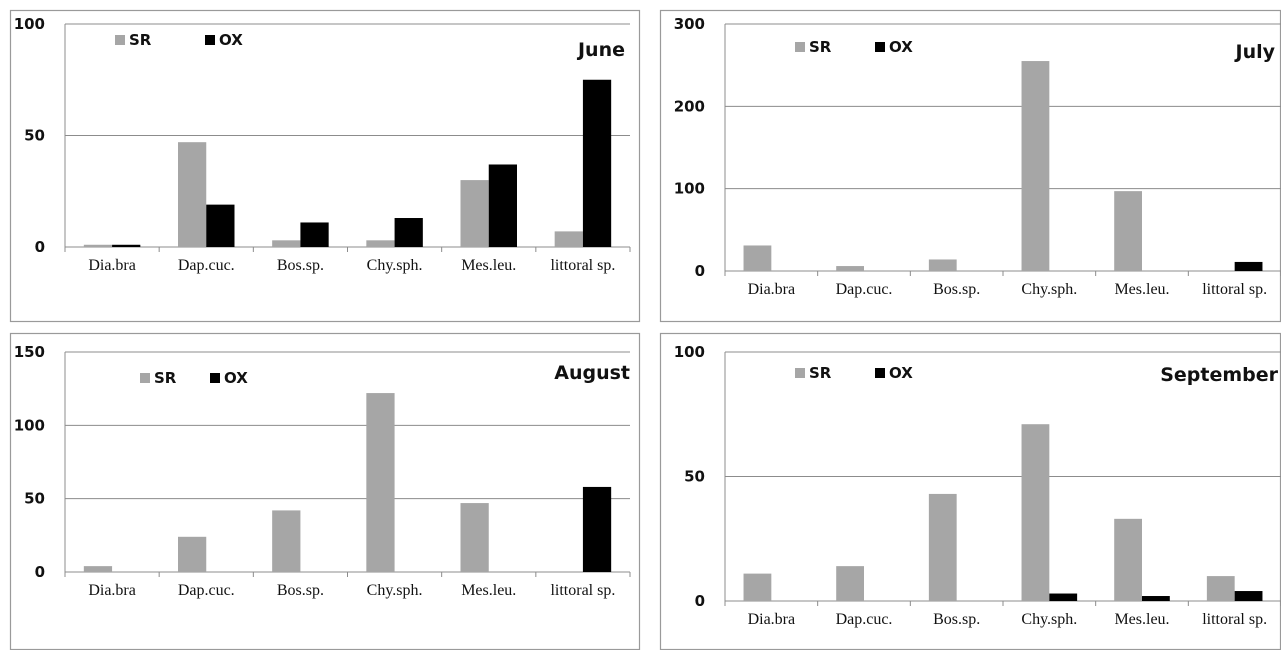 The width and height of the screenshot is (1281, 650). What do you see at coordinates (29, 352) in the screenshot?
I see `y-tick-label: 150` at bounding box center [29, 352].